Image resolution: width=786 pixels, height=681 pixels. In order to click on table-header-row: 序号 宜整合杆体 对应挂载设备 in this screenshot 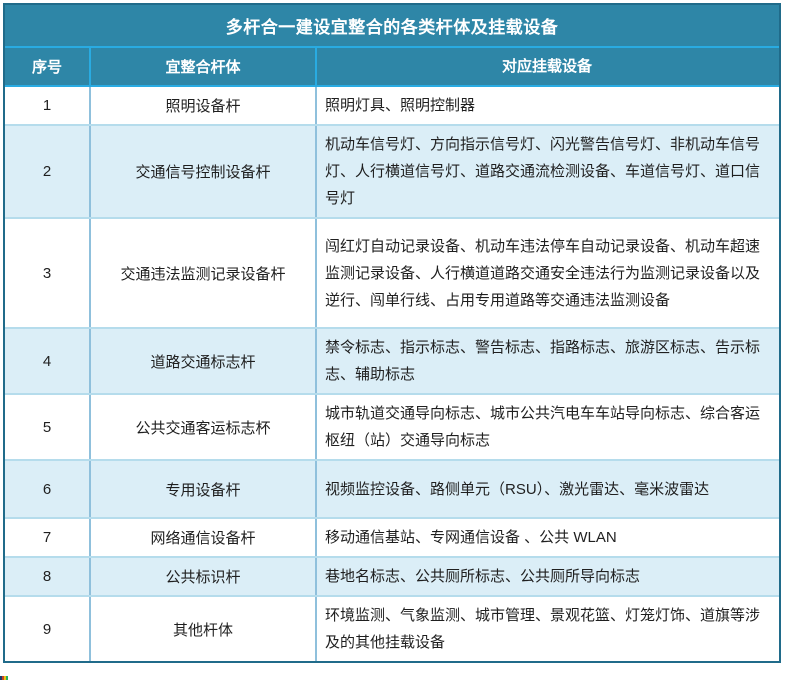, I will do `click(392, 67)`.